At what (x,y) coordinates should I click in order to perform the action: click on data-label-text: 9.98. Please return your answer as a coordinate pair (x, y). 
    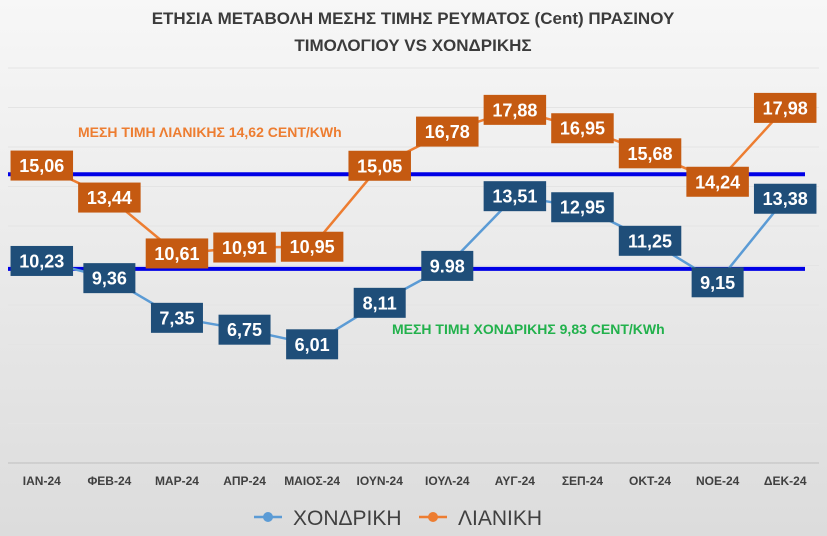
    Looking at the image, I should click on (447, 266).